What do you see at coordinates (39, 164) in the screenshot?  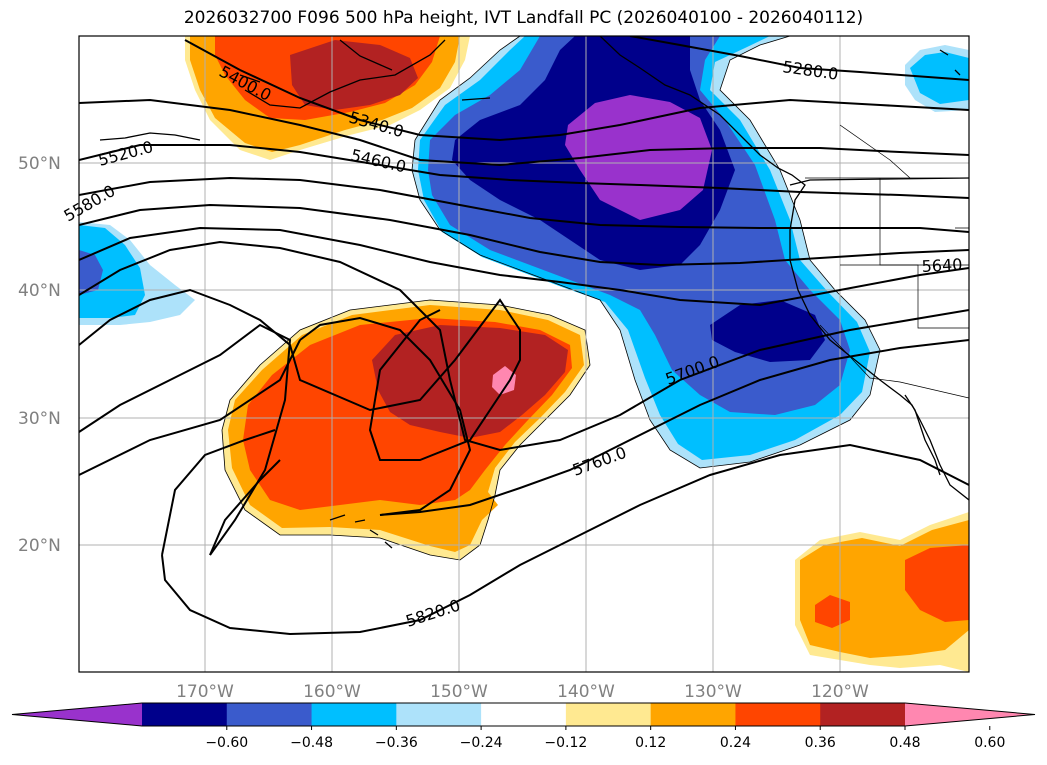 I see `lat-label-50n: 50°N` at bounding box center [39, 164].